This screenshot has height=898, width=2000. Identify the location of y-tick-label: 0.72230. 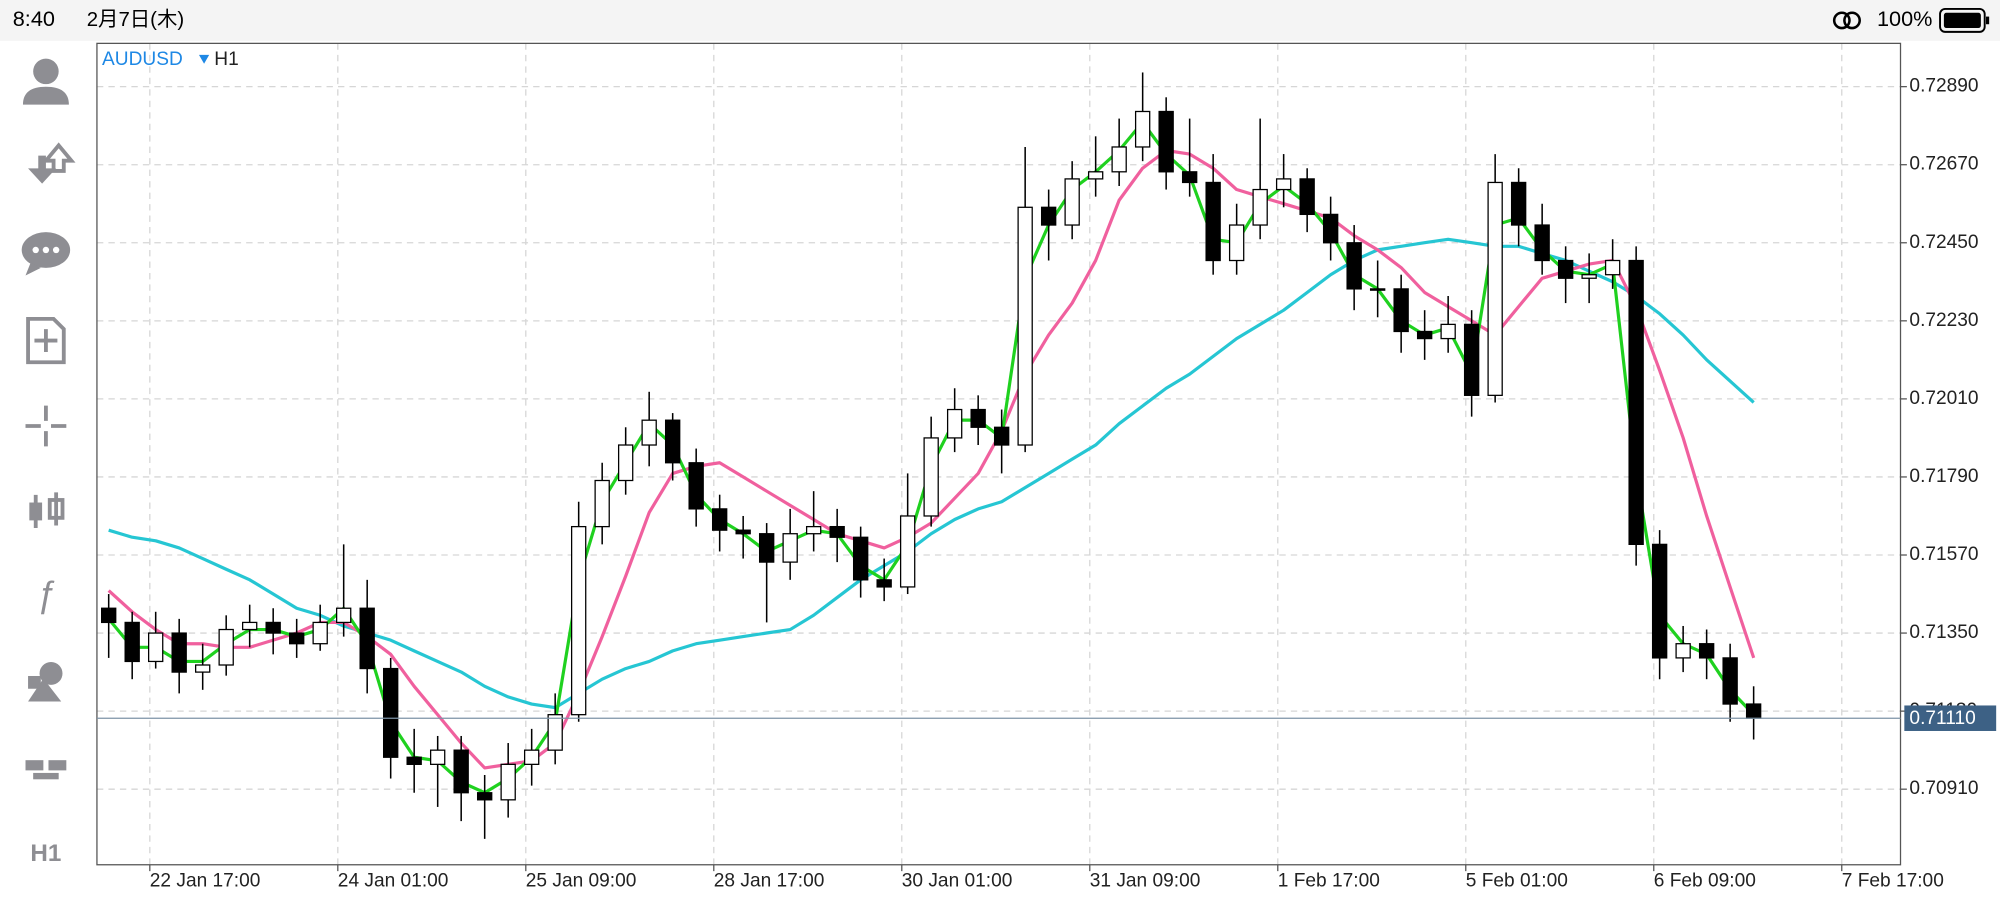
(1943, 320).